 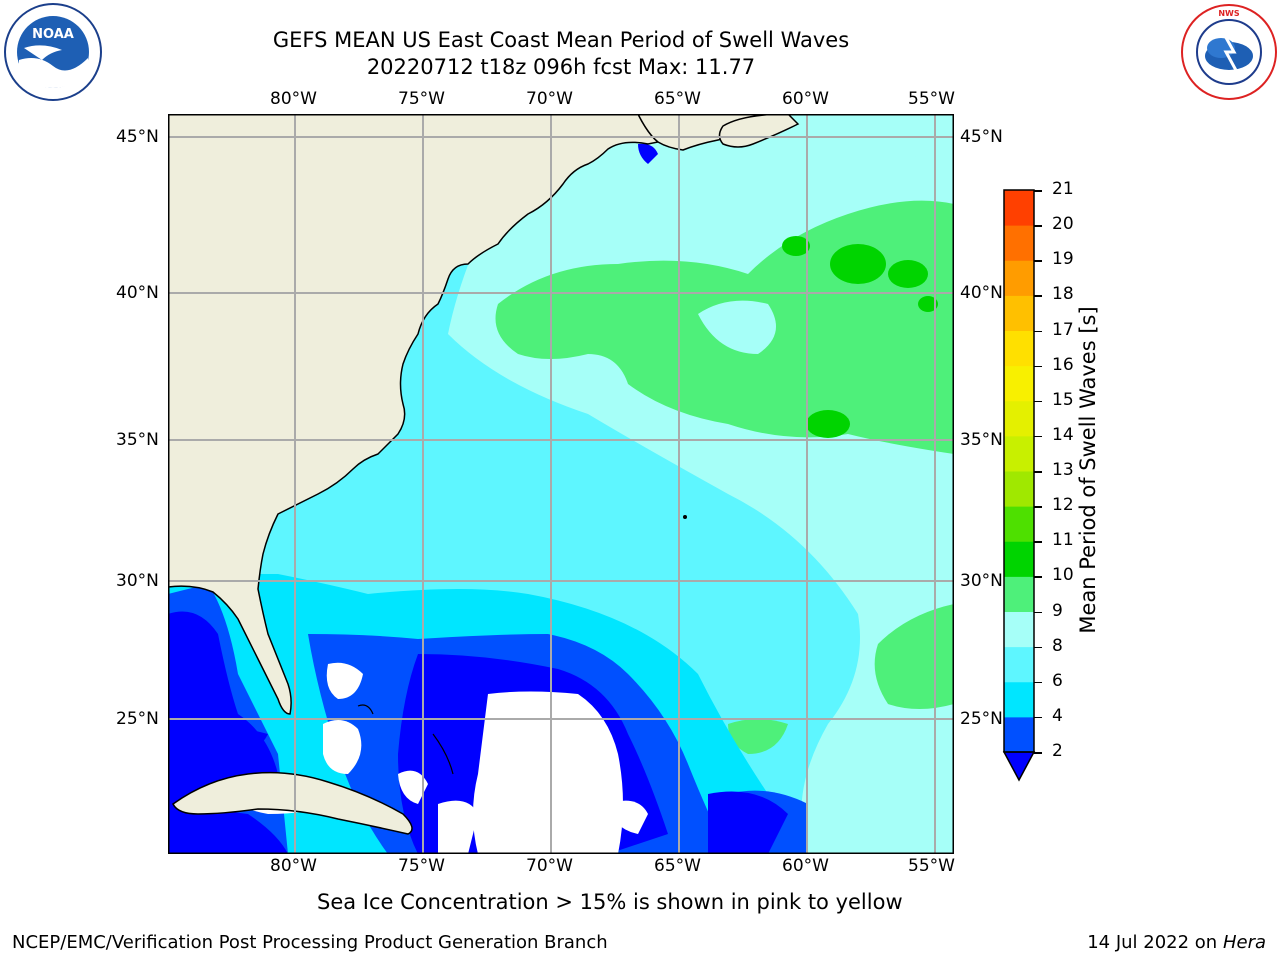 What do you see at coordinates (293, 866) in the screenshot?
I see `lon-label-bottom: 80°W` at bounding box center [293, 866].